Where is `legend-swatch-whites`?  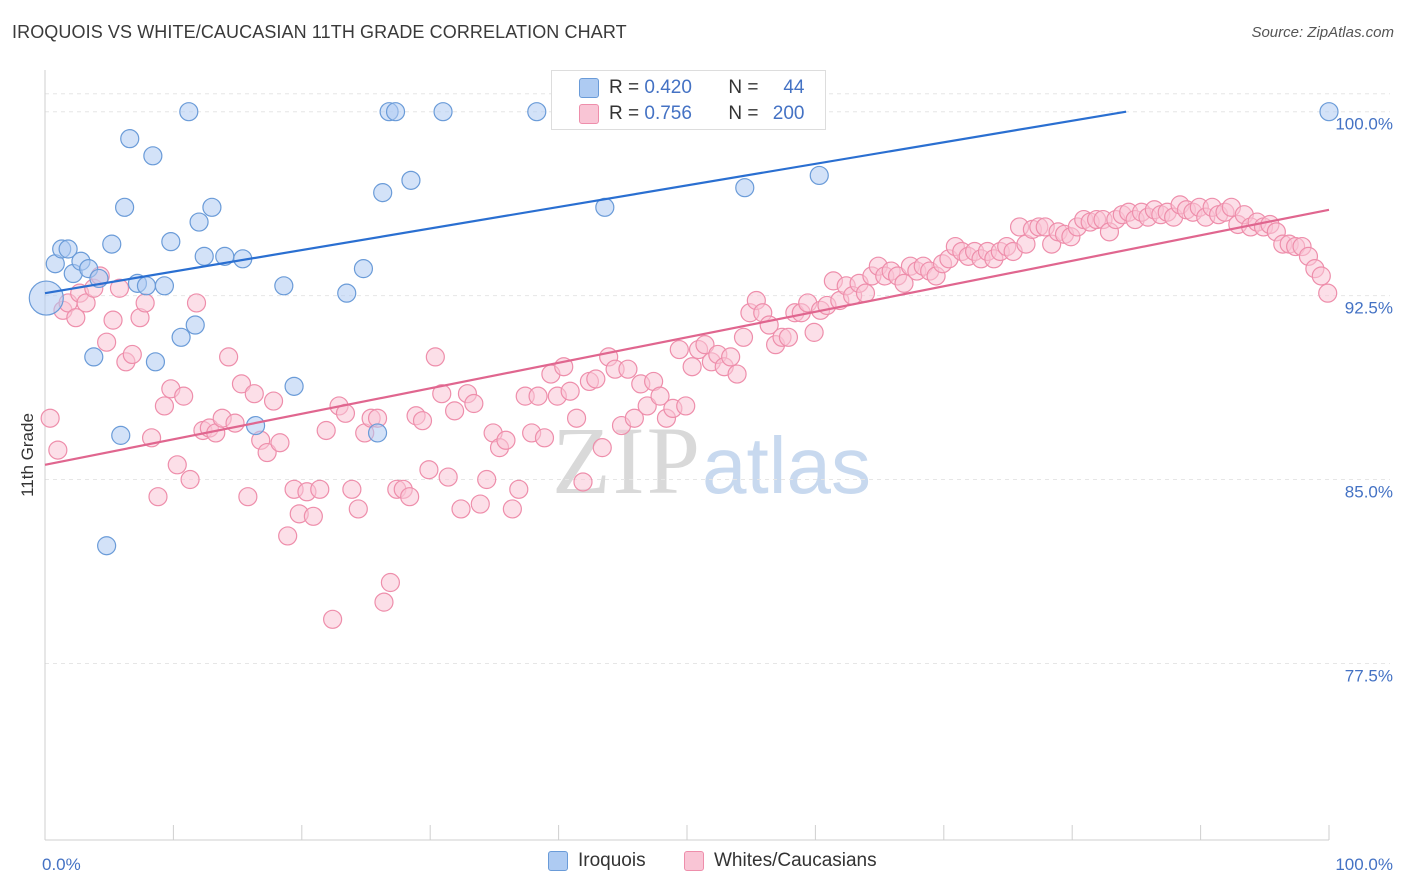 legend-swatch-whites is located at coordinates (589, 114).